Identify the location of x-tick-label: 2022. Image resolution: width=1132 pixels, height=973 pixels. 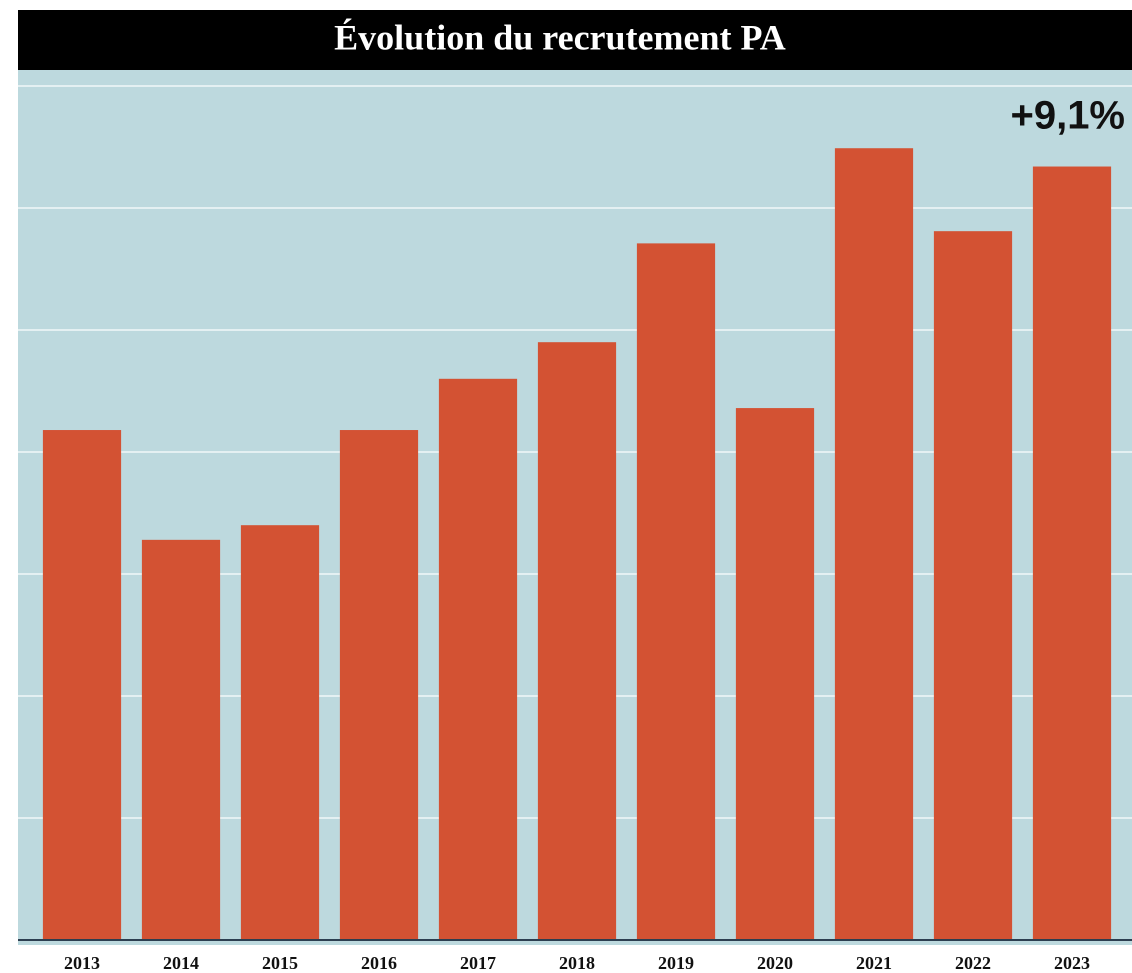
(973, 963).